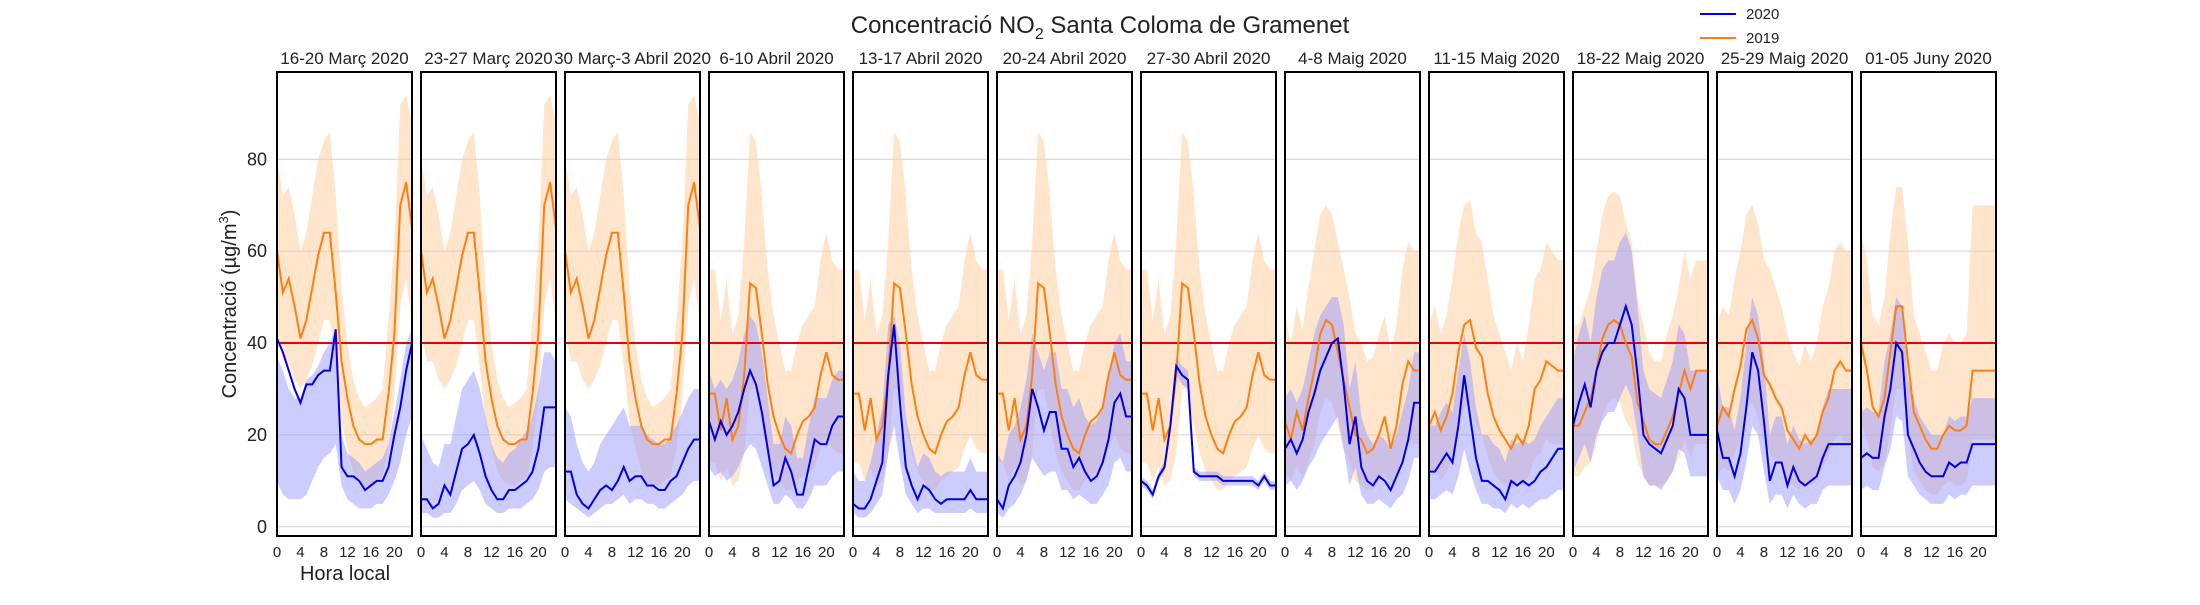  What do you see at coordinates (1496, 58) in the screenshot?
I see `panel-title: 11-15 Maig 2020` at bounding box center [1496, 58].